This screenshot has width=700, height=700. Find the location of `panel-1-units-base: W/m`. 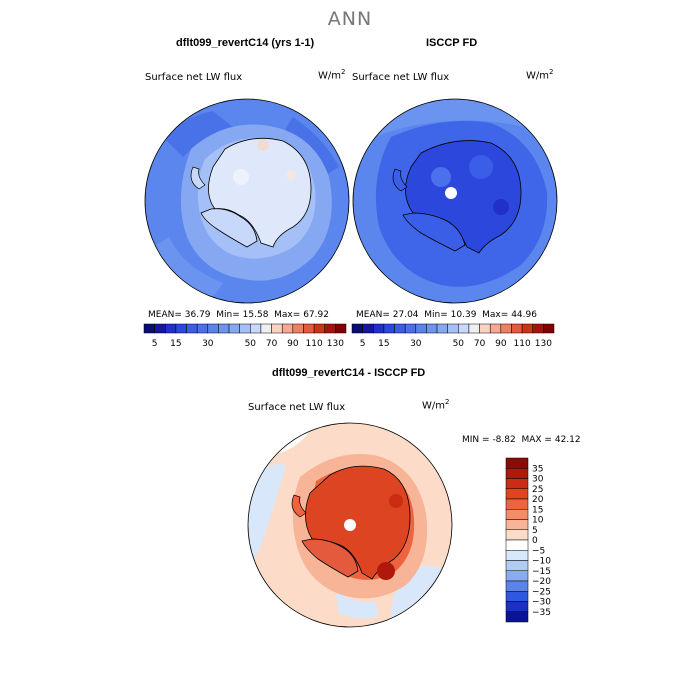

panel-1-units-base: W/m is located at coordinates (329, 76).